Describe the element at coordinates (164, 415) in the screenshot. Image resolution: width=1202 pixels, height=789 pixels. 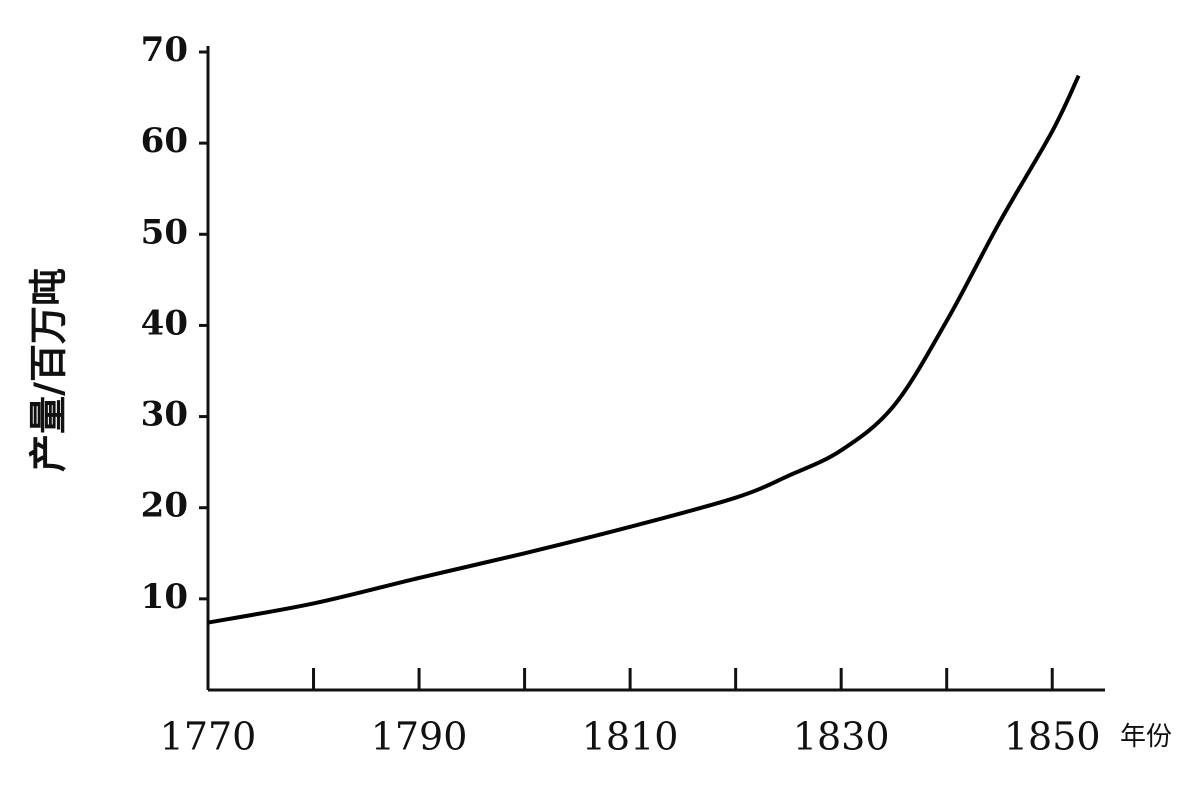
I see `y-tick-label: 30` at that location.